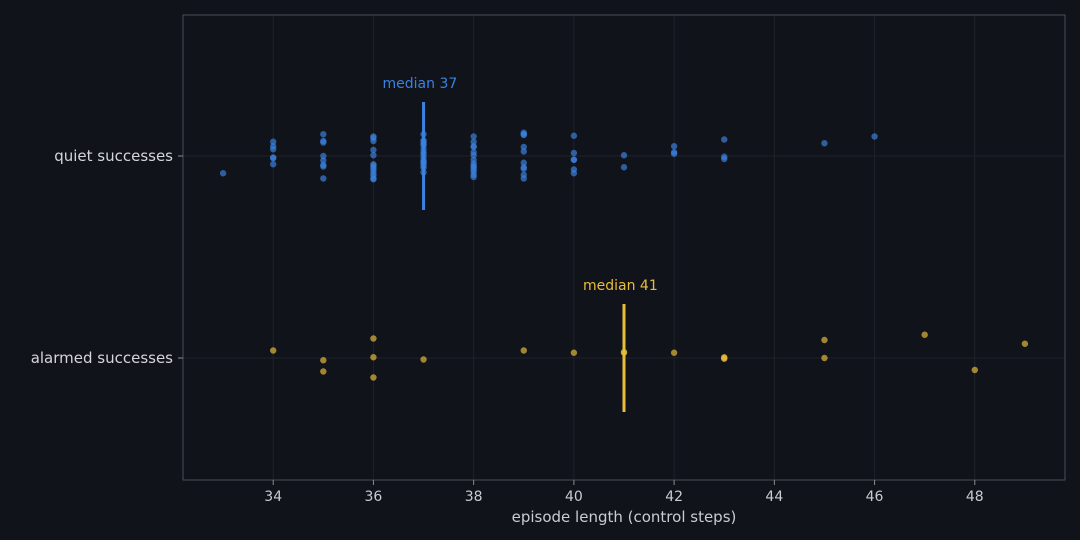 The width and height of the screenshot is (1080, 540). Describe the element at coordinates (273, 497) in the screenshot. I see `x-tick-label: 34` at that location.